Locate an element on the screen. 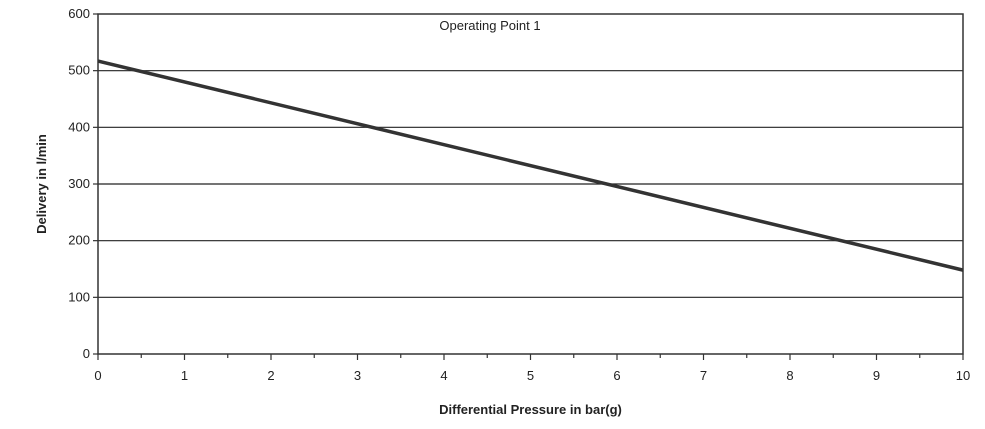  x-tick-label: 6 is located at coordinates (616, 375).